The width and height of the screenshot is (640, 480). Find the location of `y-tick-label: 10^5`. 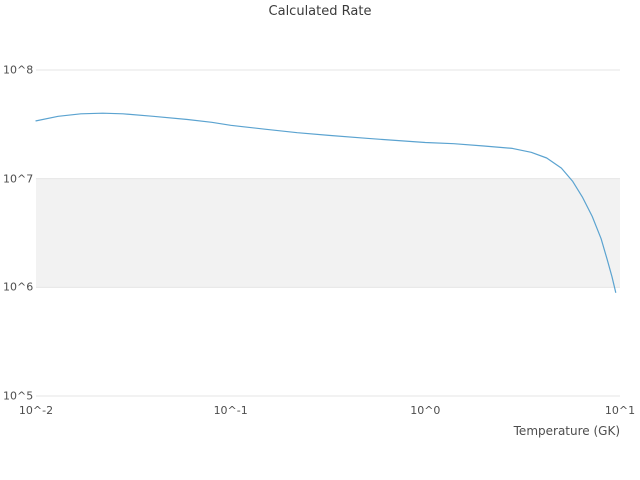

y-tick-label: 10^5 is located at coordinates (18, 396).